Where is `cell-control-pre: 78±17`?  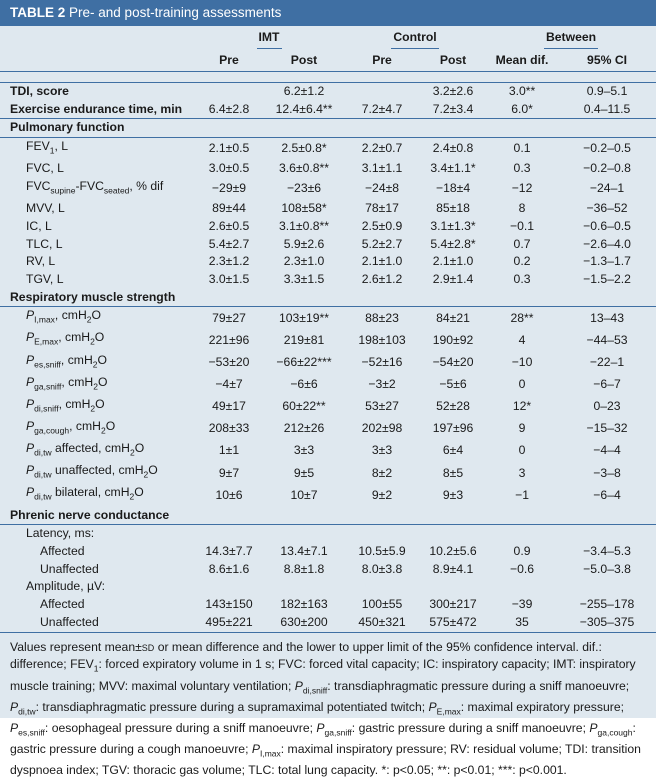
cell-control-pre: 78±17 is located at coordinates (382, 209).